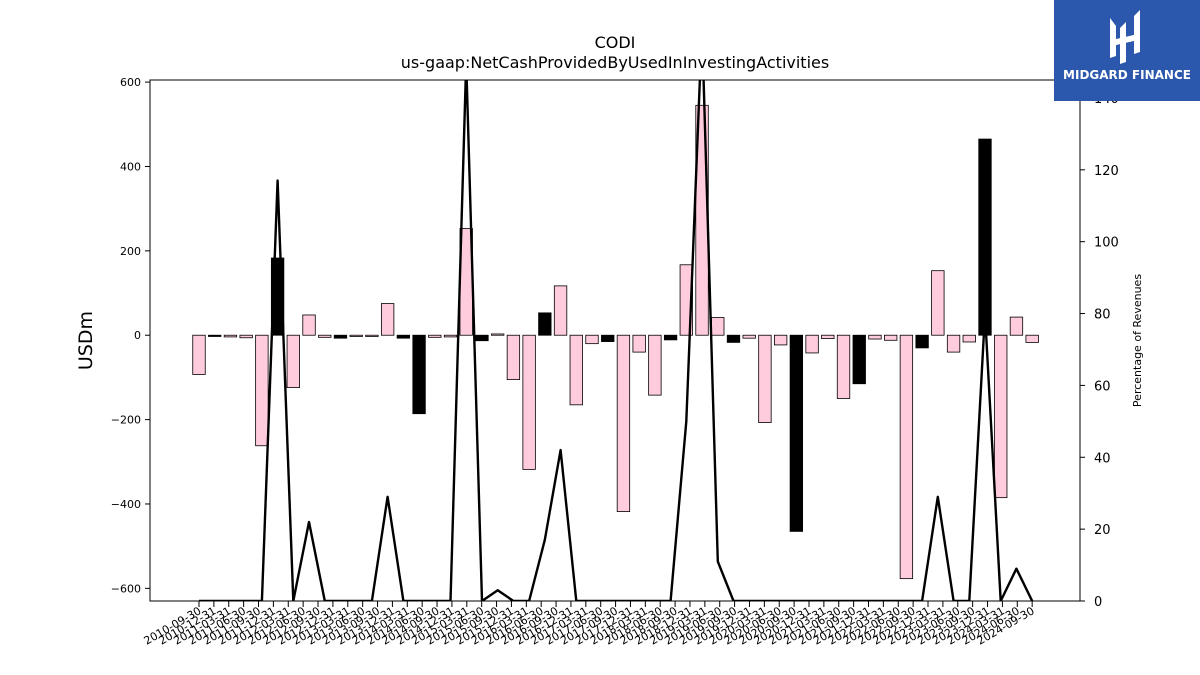 The image size is (1200, 675). Describe the element at coordinates (137, 335) in the screenshot. I see `y-tick-label: 0` at that location.